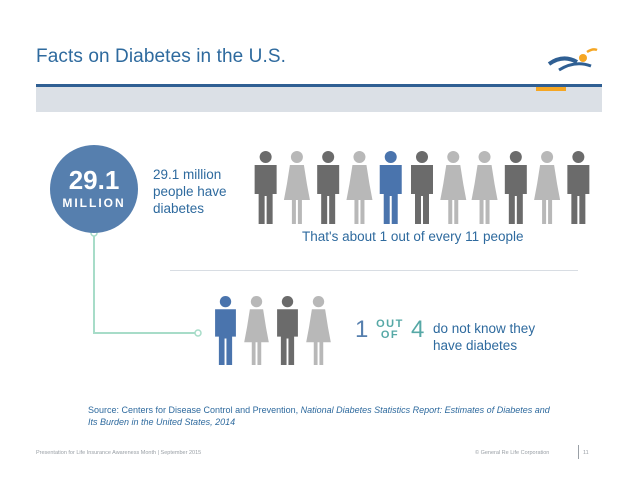 This screenshot has height=493, width=638. What do you see at coordinates (418, 329) in the screenshot?
I see `ratio-four: 4` at bounding box center [418, 329].